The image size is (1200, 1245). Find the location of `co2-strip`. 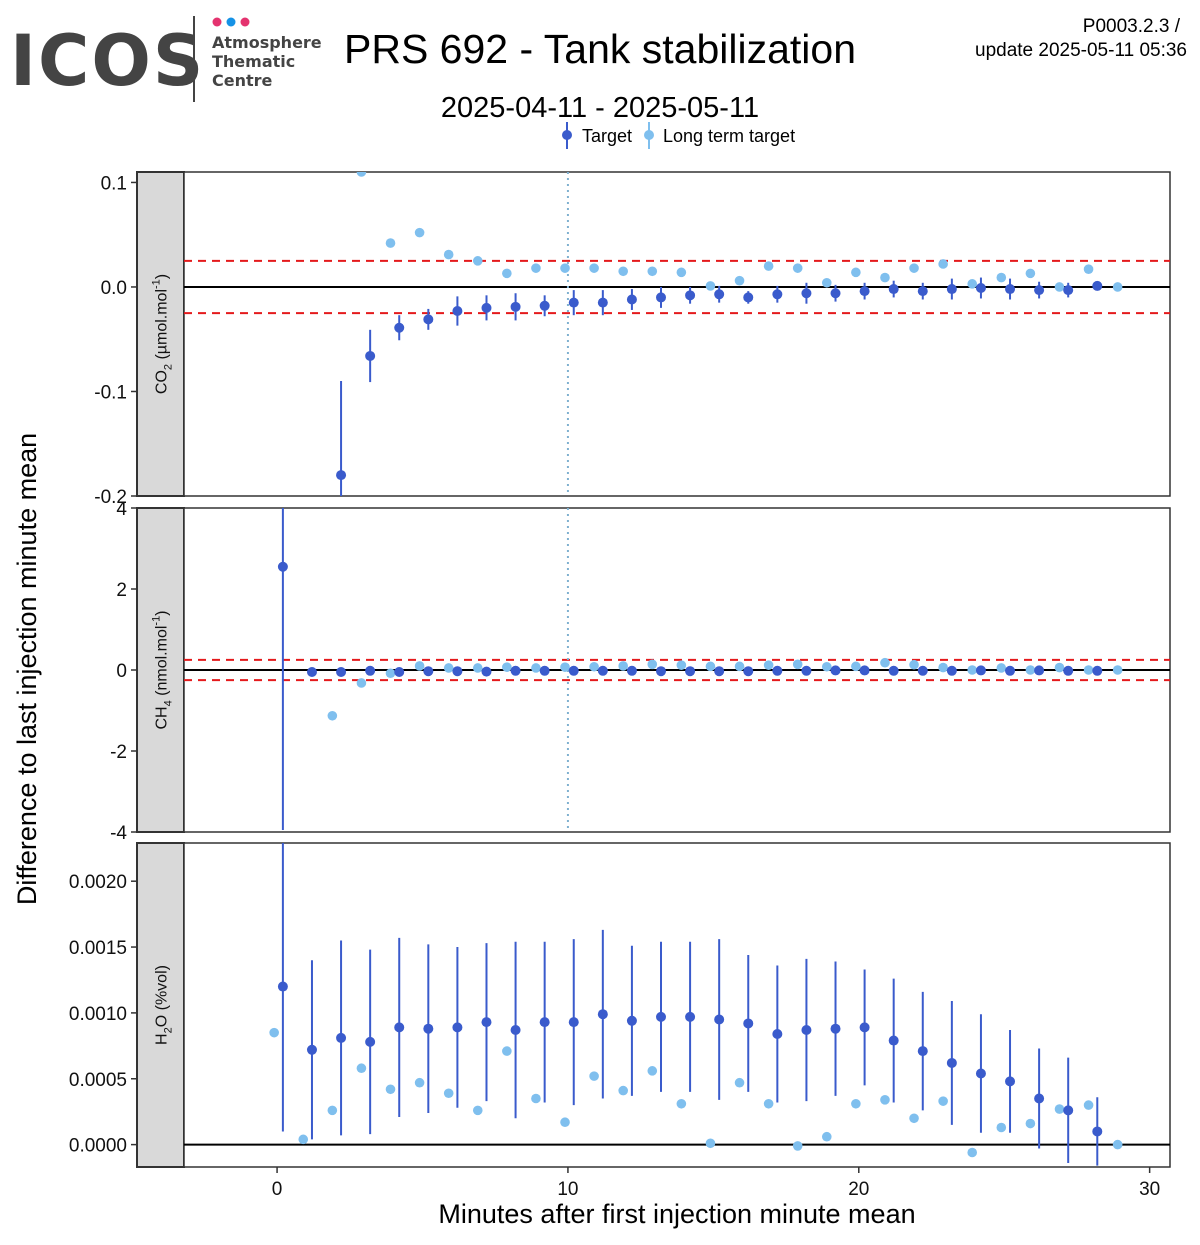

co2-strip is located at coordinates (160, 334).